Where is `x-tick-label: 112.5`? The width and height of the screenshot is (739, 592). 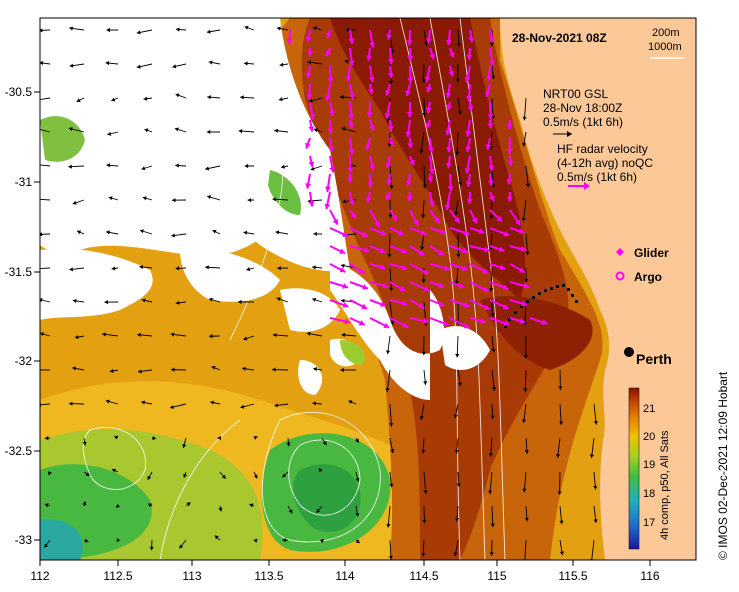 x-tick-label: 112.5 is located at coordinates (117, 576).